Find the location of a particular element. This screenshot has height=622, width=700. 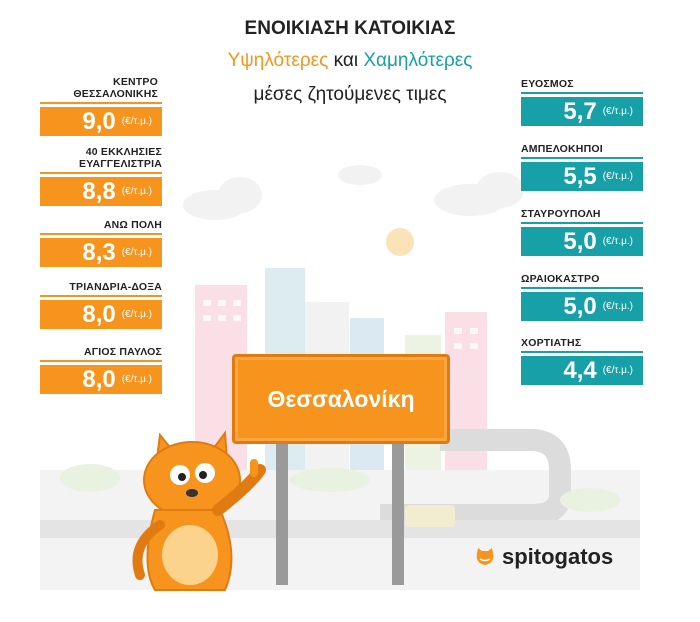

page-title: ΕΝΟΙΚΙΑΣΗ ΚΑΤΟΙΚΙΑΣ is located at coordinates (350, 28).